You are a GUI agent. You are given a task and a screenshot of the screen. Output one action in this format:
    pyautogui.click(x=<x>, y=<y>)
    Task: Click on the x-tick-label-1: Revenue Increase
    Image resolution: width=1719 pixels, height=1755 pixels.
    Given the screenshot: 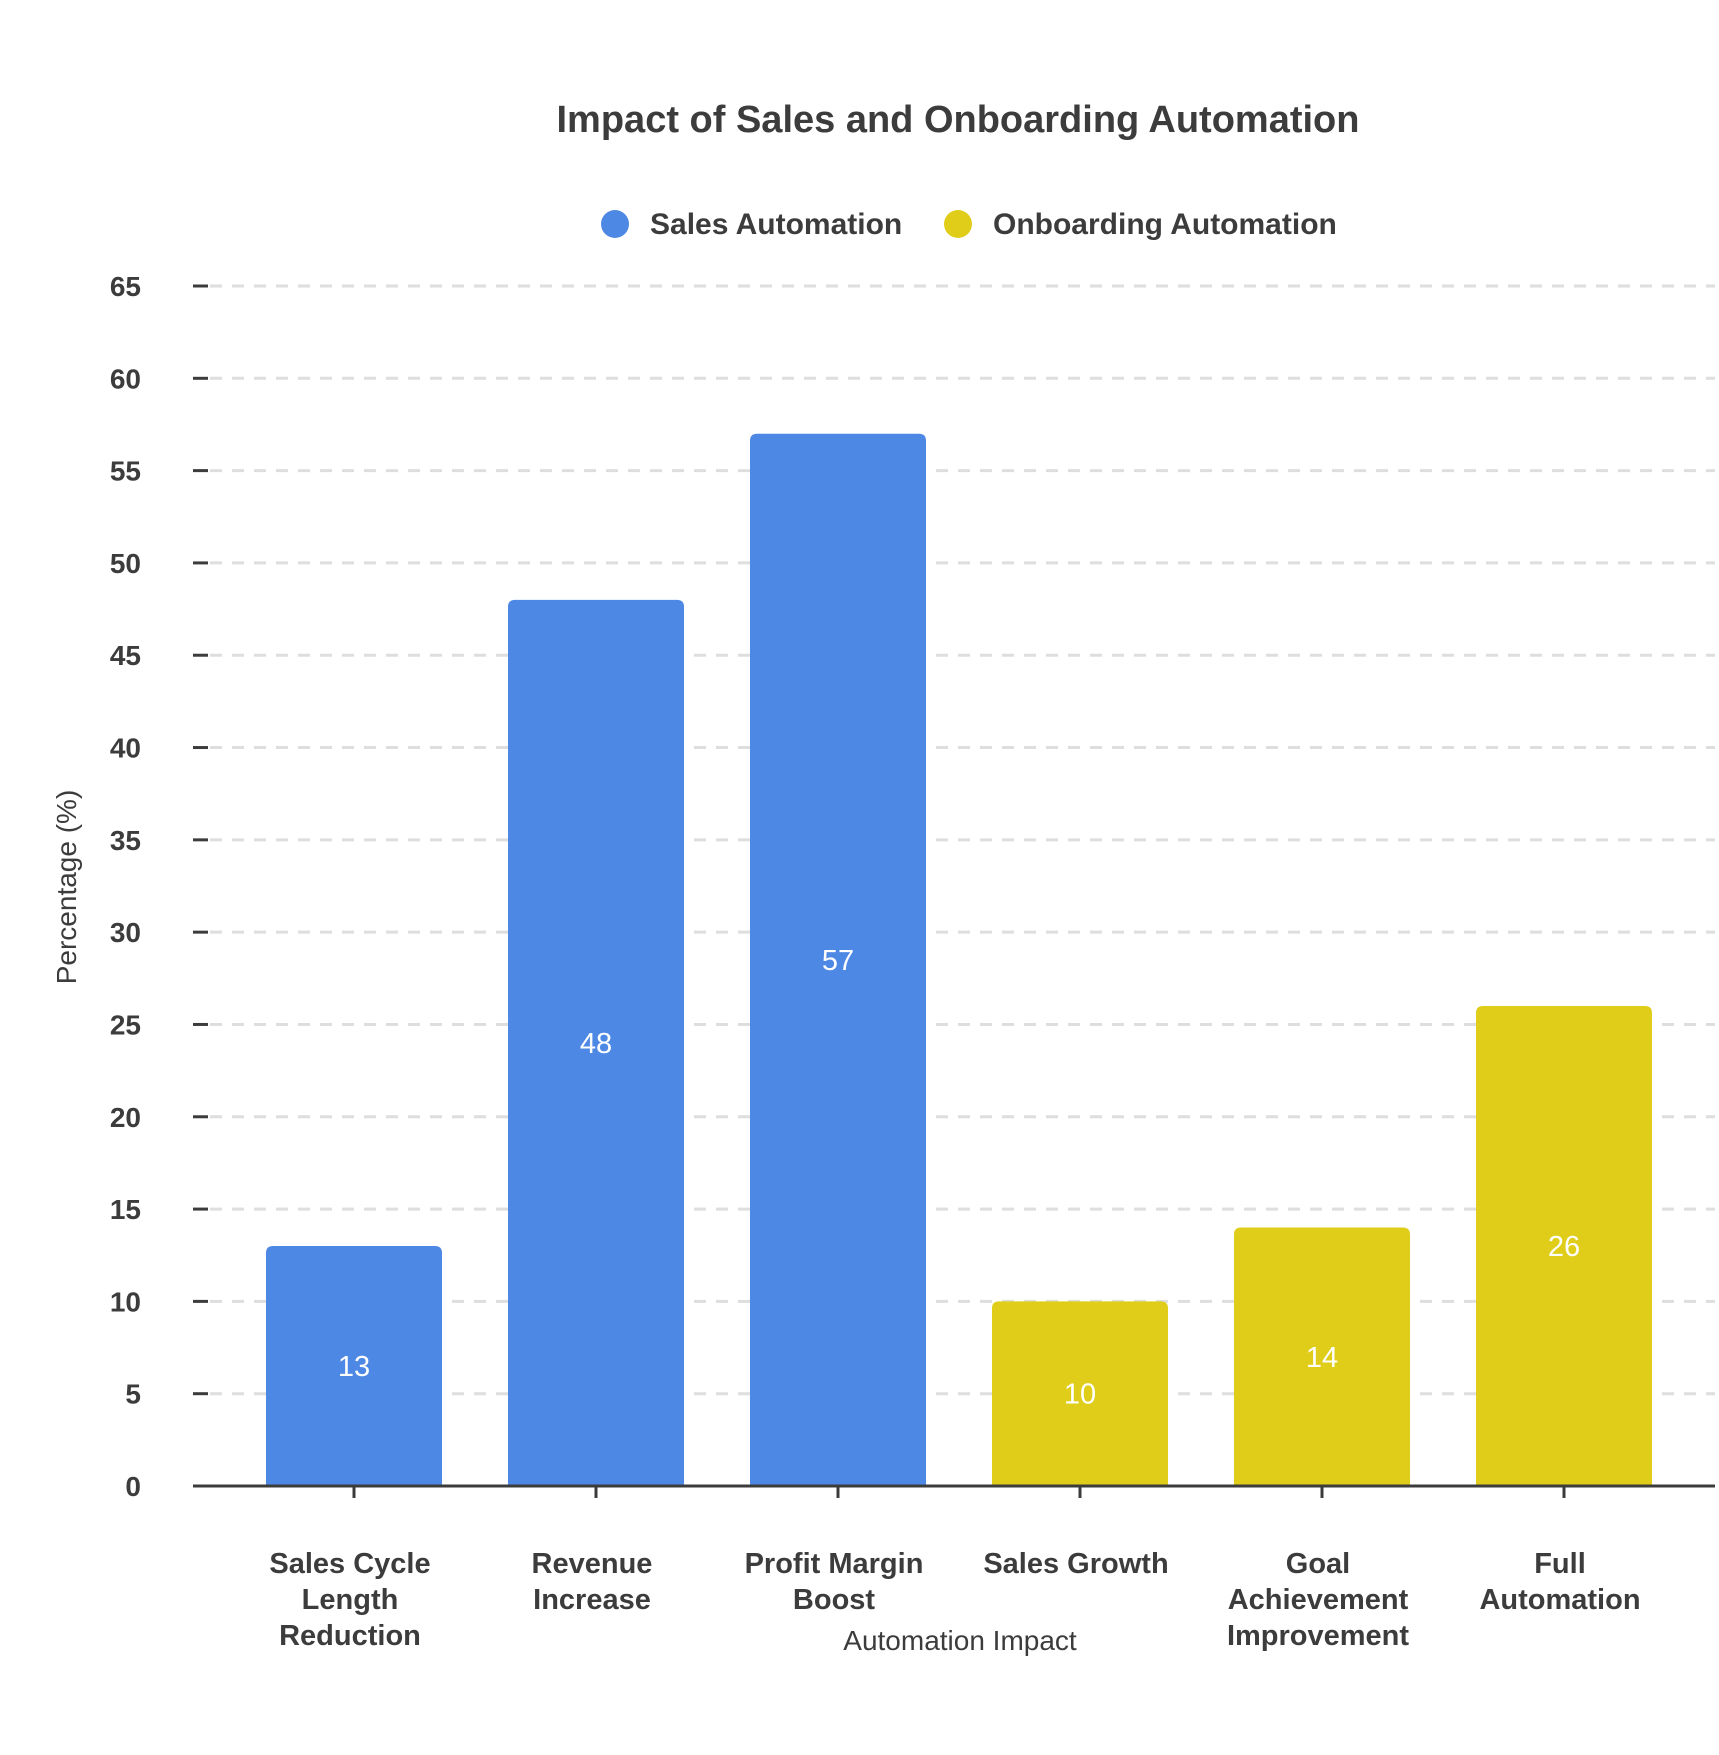 What is the action you would take?
    pyautogui.click(x=592, y=1582)
    